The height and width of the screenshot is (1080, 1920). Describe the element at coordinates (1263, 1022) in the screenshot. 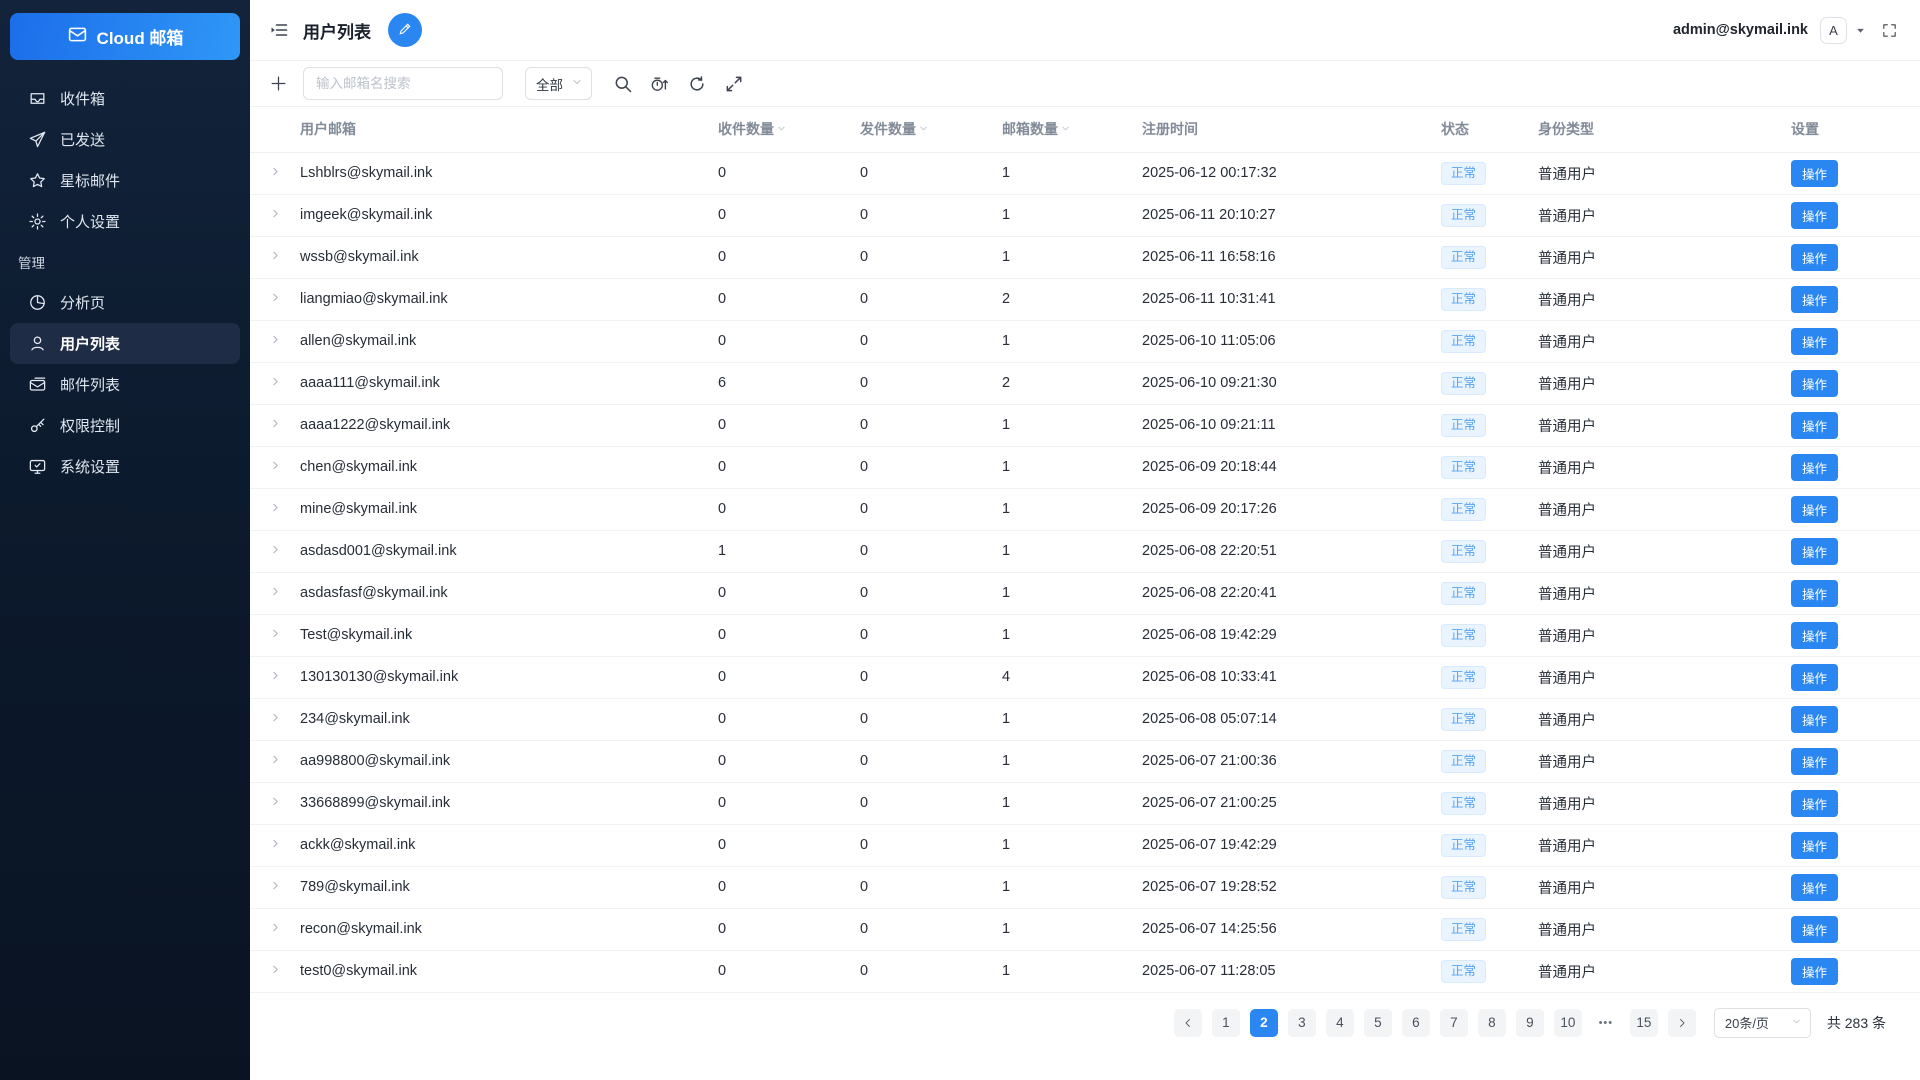

I see `pagination-page-2: 2` at that location.